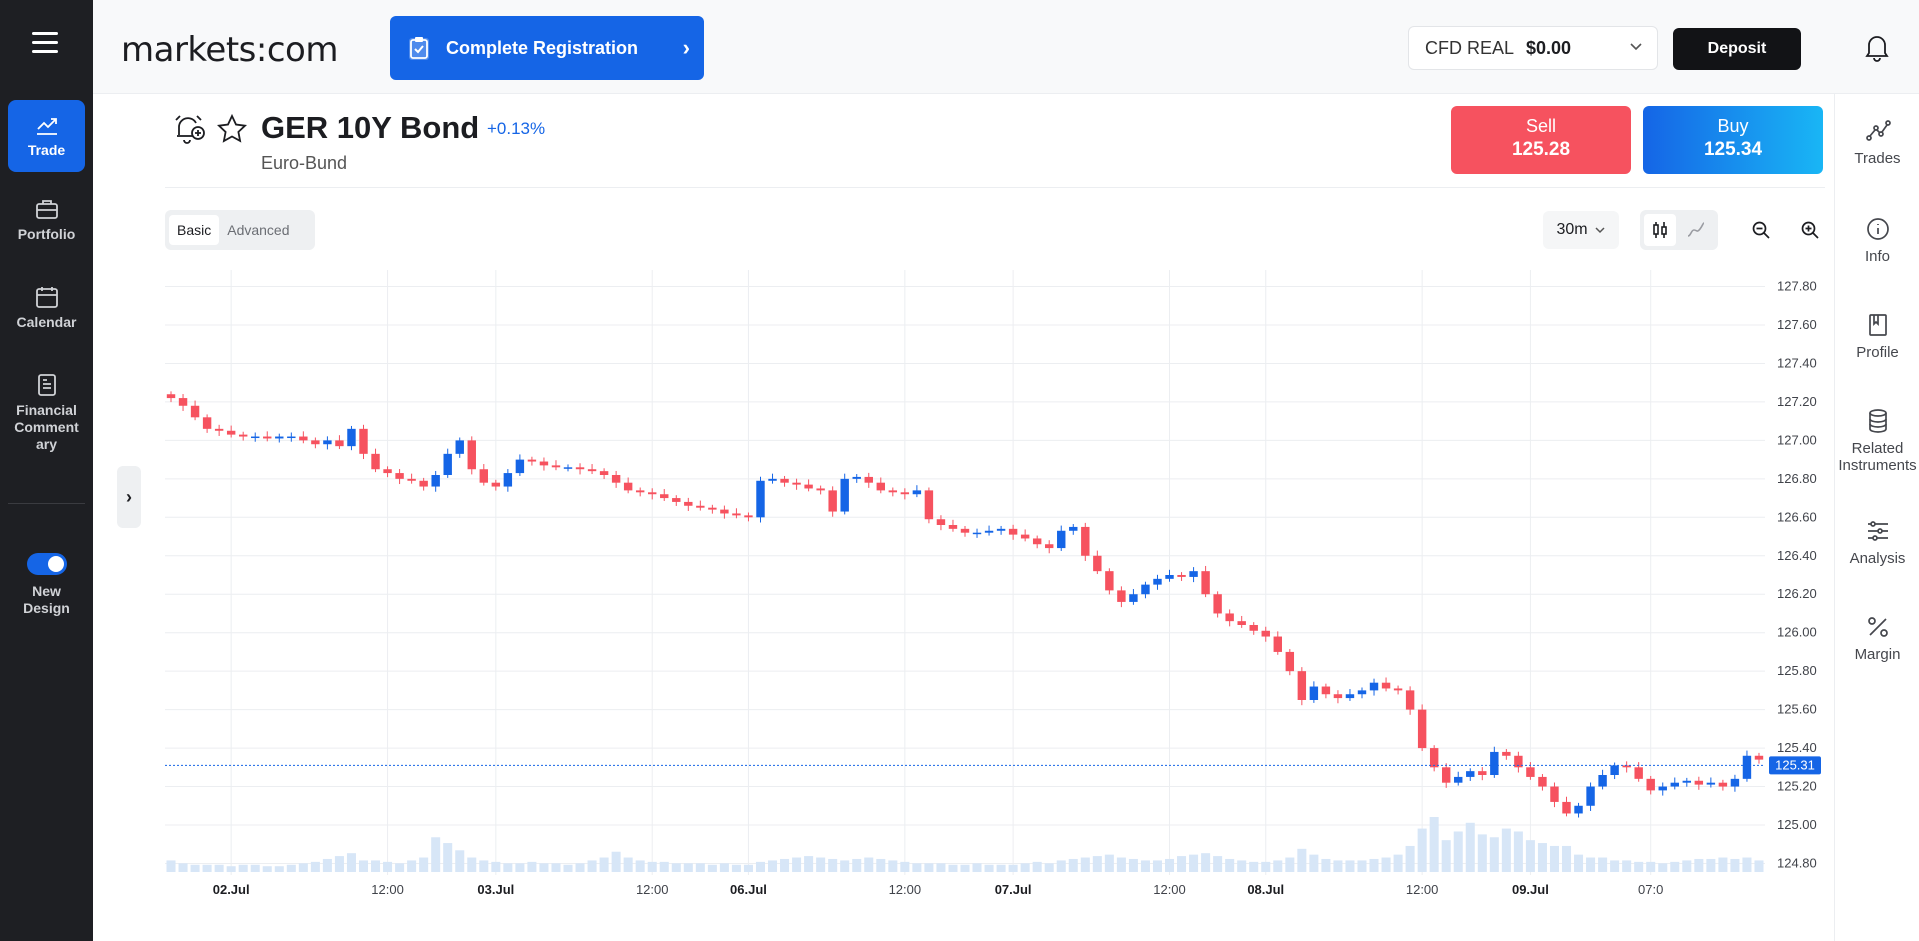 The image size is (1919, 941). I want to click on calendar-icon, so click(46, 297).